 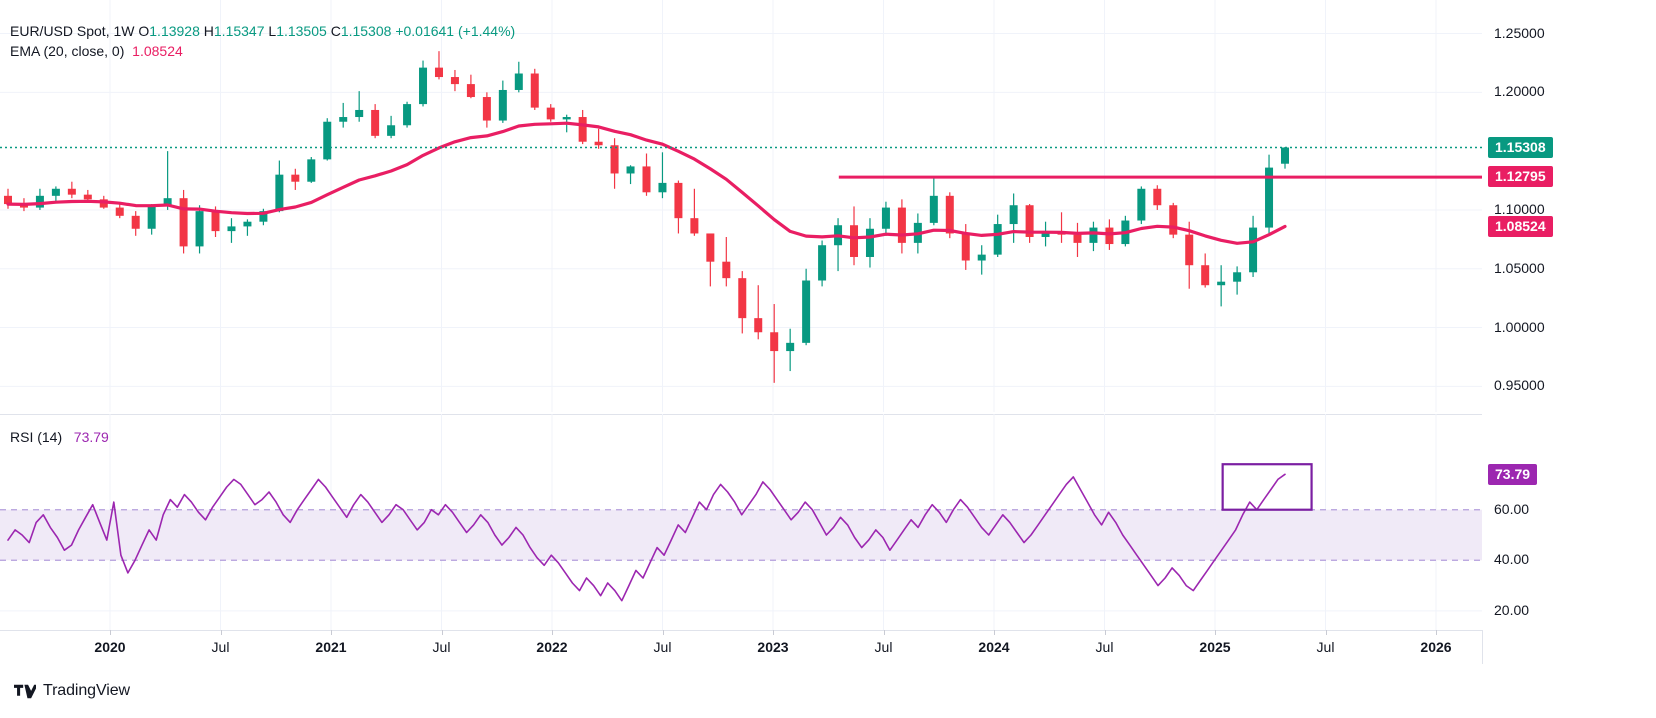 What do you see at coordinates (72, 31) in the screenshot?
I see `symbol-label: EUR/USD Spot, 1W` at bounding box center [72, 31].